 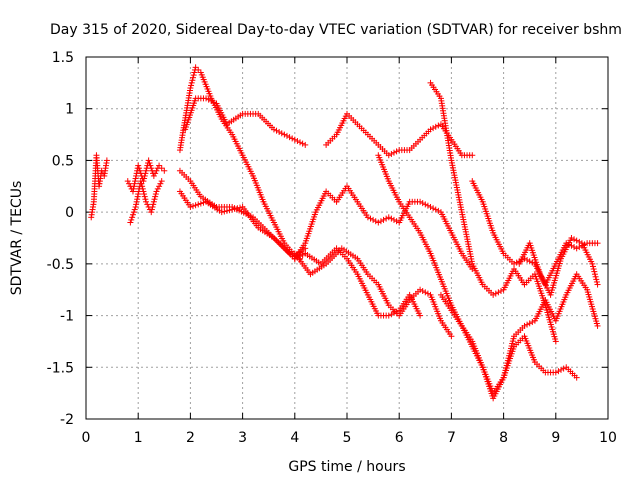 What do you see at coordinates (347, 438) in the screenshot?
I see `x-tick-label: 5` at bounding box center [347, 438].